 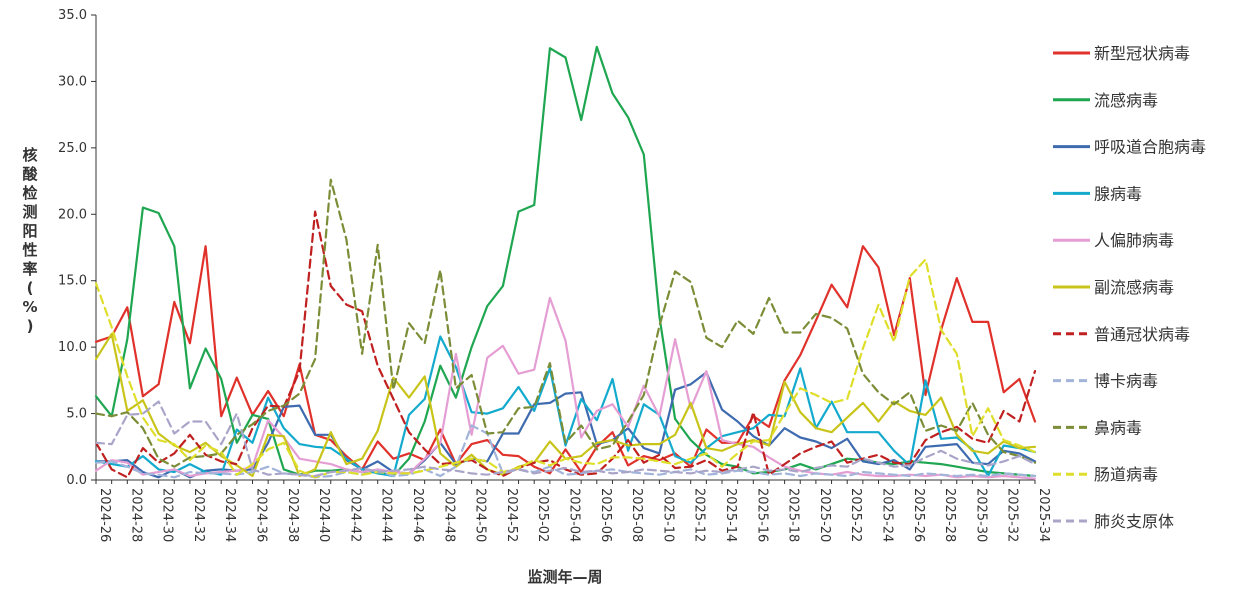 I want to click on legend-label: 流感病毒, so click(x=1126, y=100).